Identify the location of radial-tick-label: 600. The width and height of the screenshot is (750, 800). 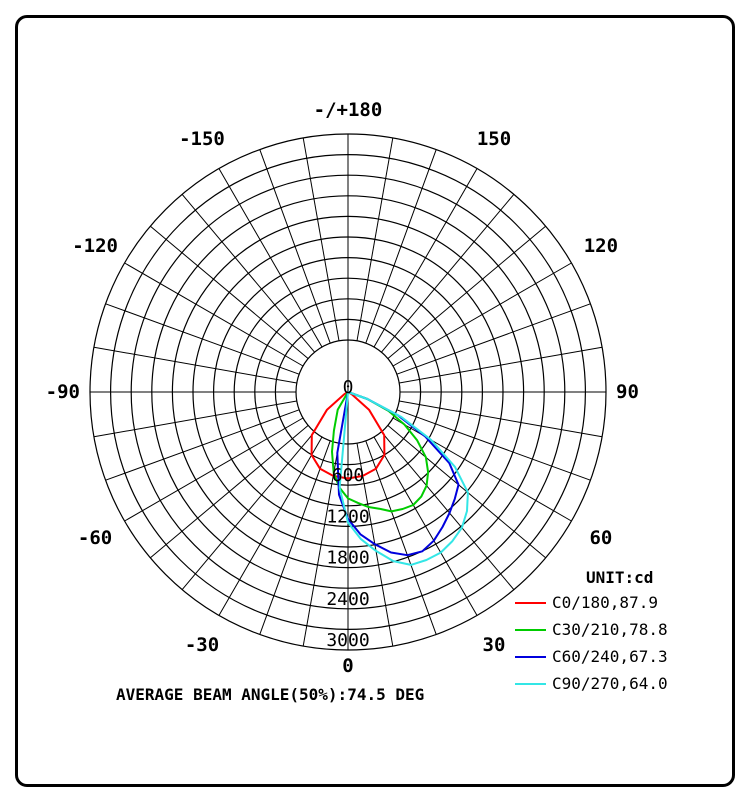
(348, 475).